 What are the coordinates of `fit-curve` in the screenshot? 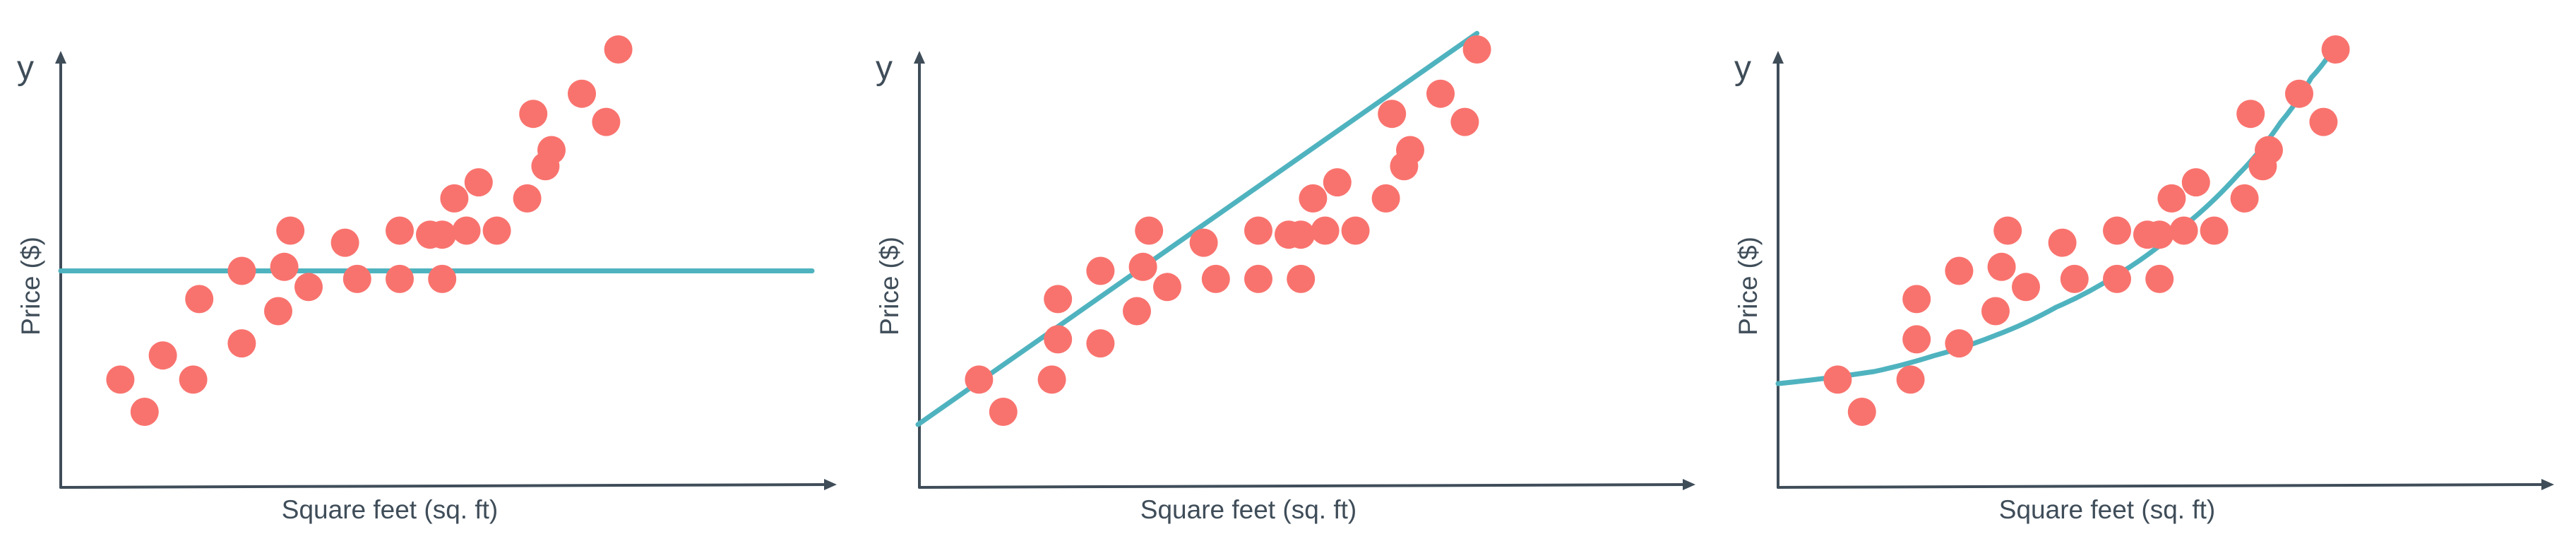 It's located at (2057, 214).